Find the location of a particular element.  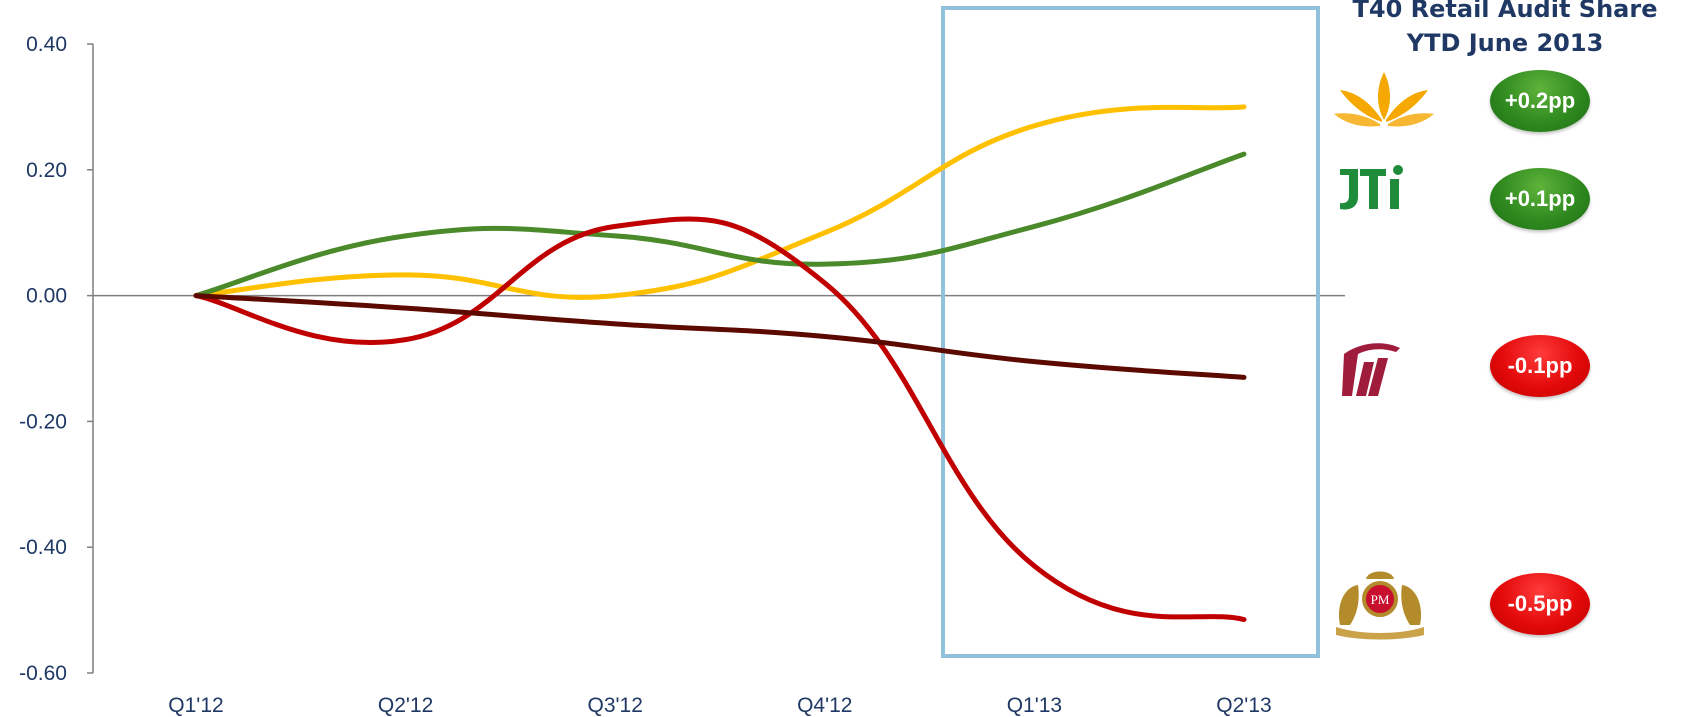

change-badge-jti-label: +0.1pp is located at coordinates (1540, 199).